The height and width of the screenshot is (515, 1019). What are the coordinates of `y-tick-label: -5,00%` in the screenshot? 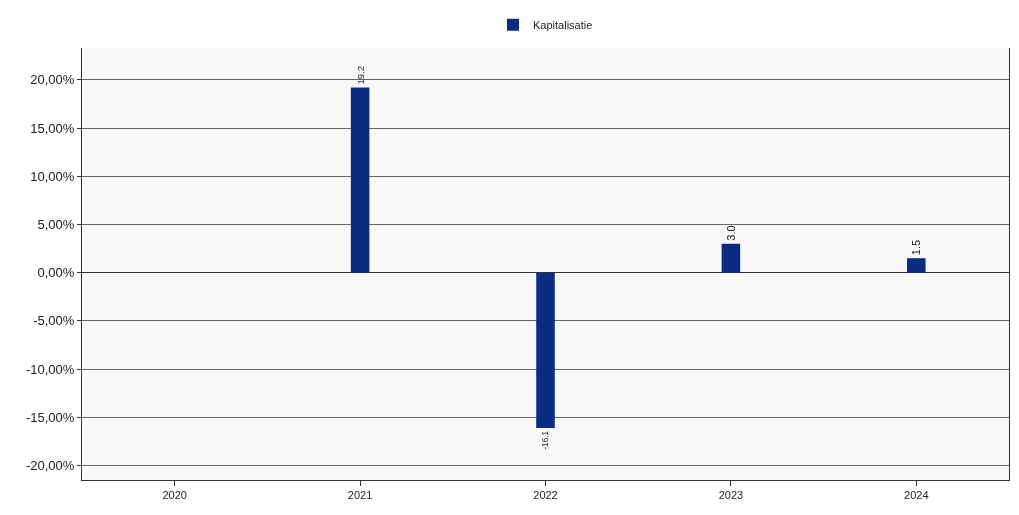 It's located at (54, 321).